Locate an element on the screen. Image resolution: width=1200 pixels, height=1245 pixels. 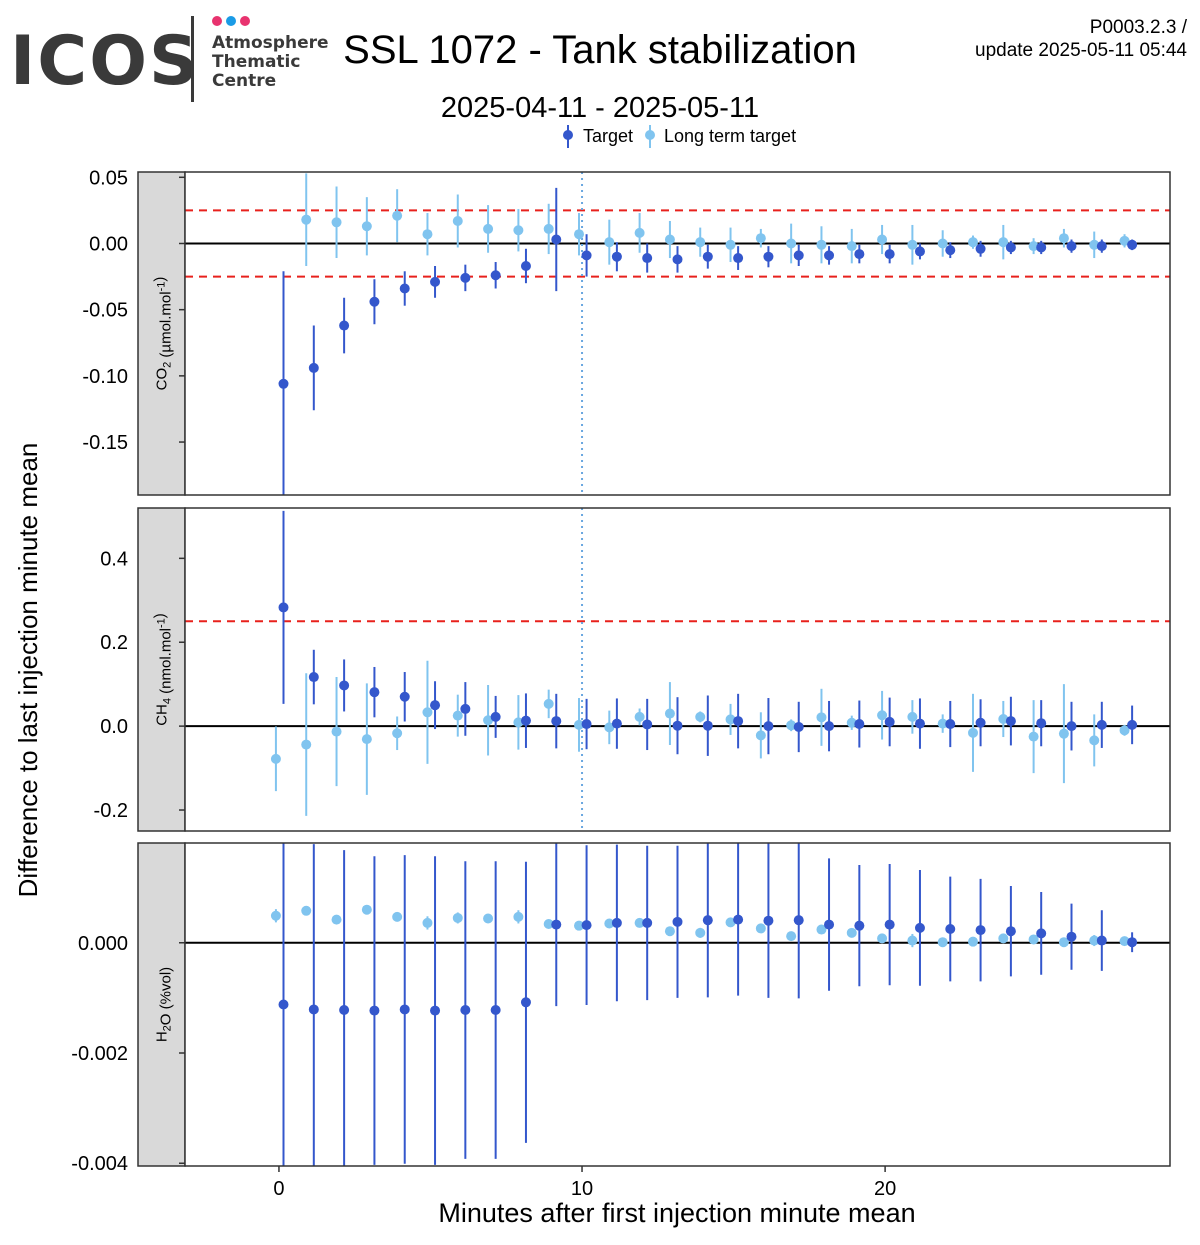
legend-target-label: Target is located at coordinates (608, 136).